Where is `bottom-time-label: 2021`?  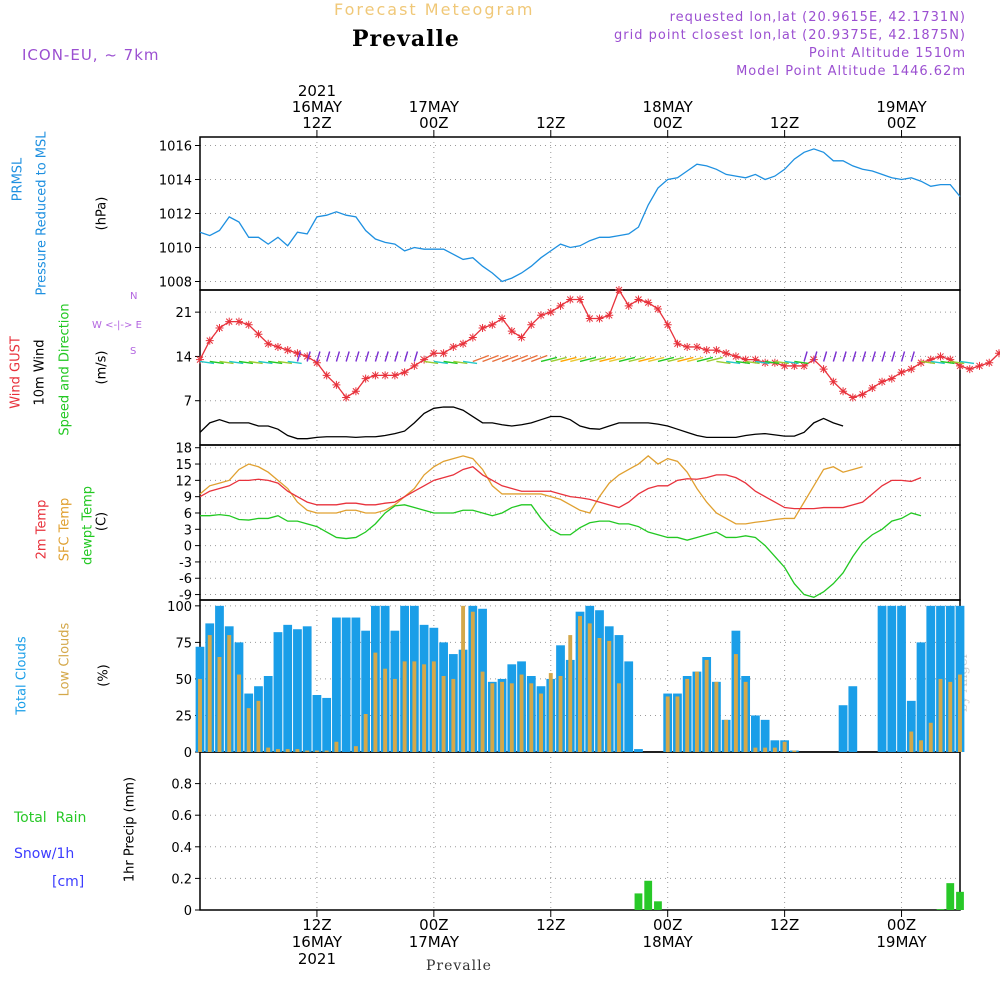
bottom-time-label: 2021 is located at coordinates (317, 959).